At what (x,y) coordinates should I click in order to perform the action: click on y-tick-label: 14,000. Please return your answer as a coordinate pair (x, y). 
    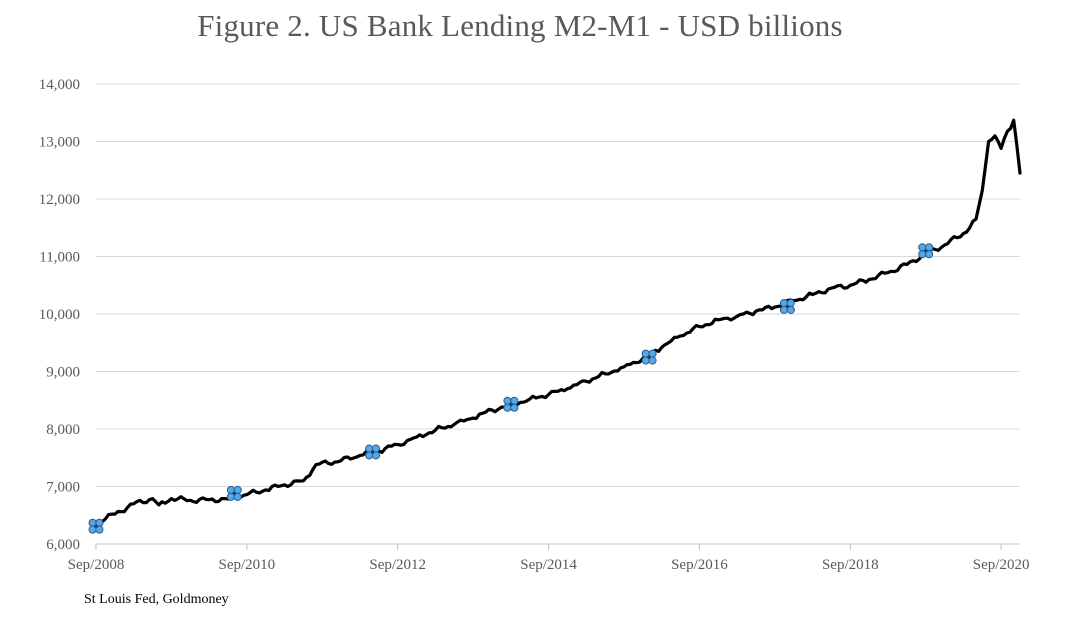
    Looking at the image, I should click on (59, 85).